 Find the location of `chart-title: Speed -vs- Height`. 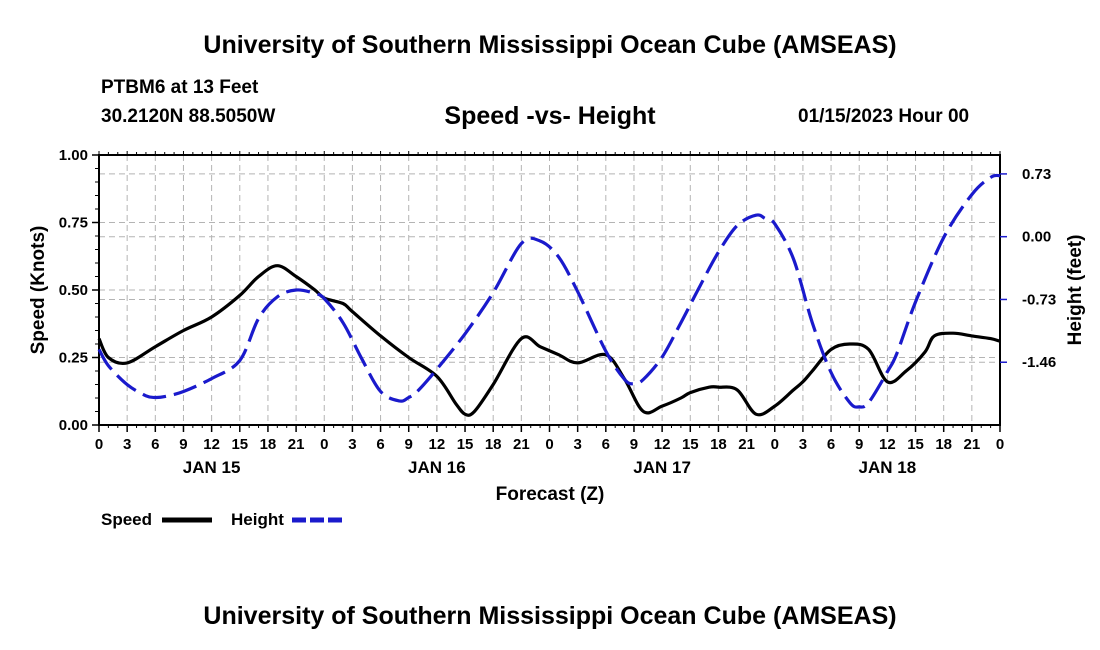

chart-title: Speed -vs- Height is located at coordinates (550, 116).